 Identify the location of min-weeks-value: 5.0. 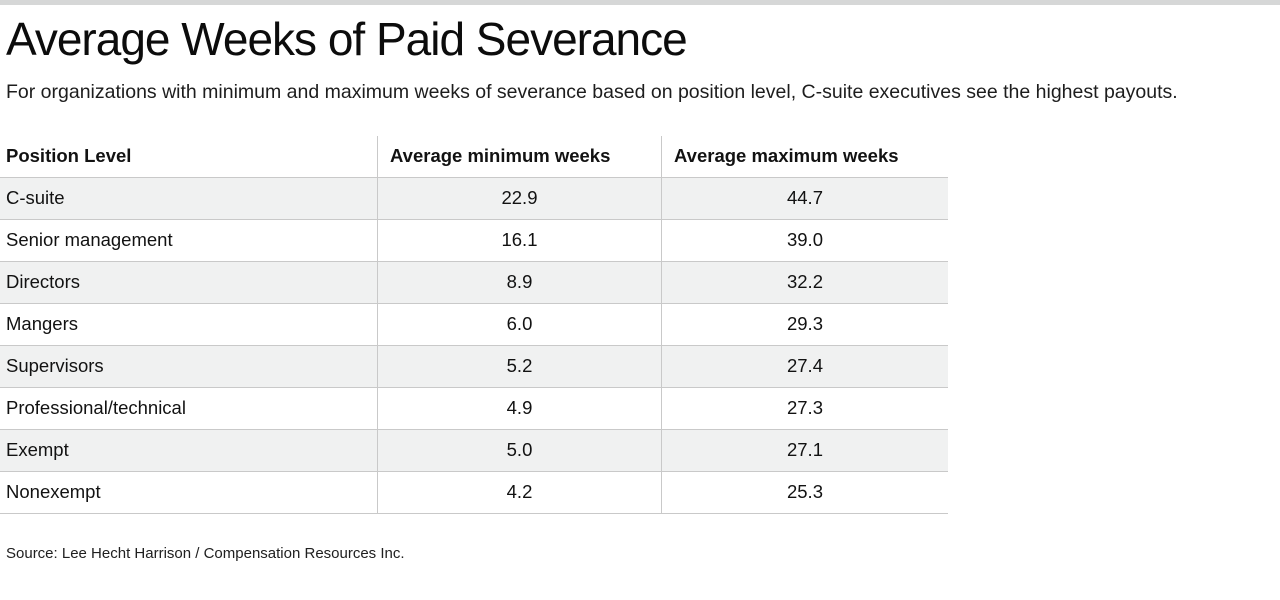
(520, 450).